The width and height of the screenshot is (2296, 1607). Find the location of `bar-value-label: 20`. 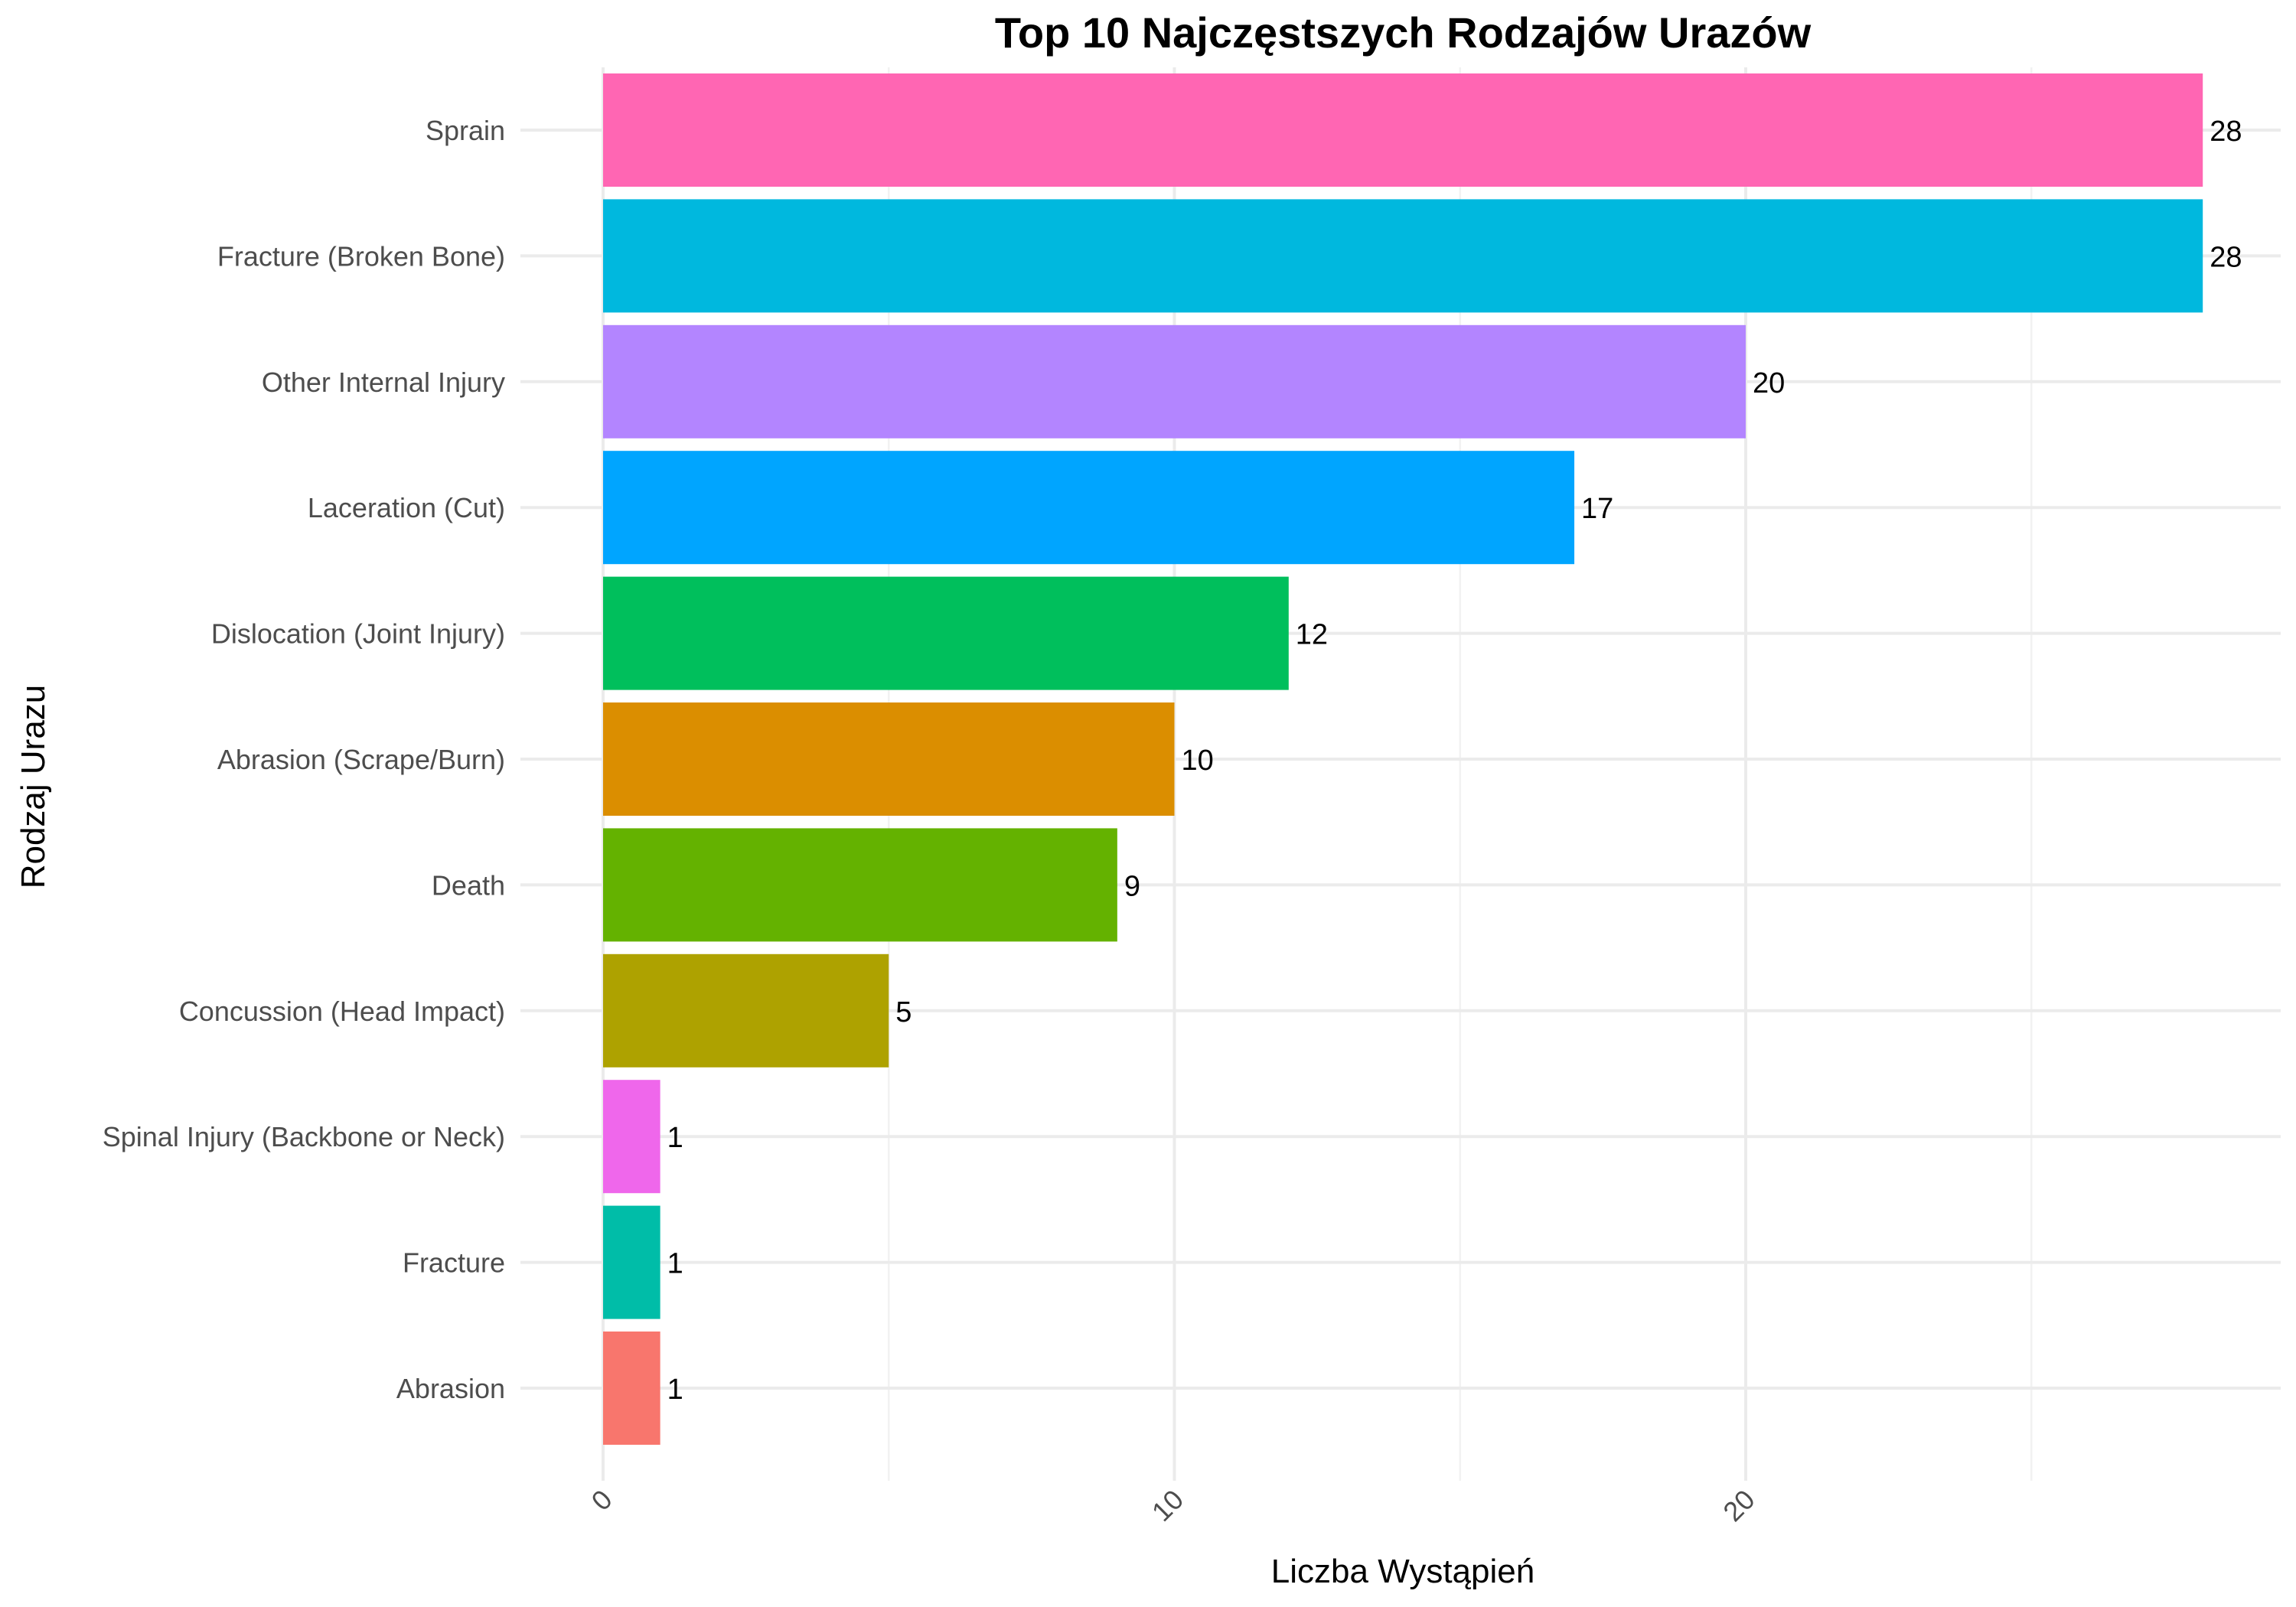

bar-value-label: 20 is located at coordinates (1769, 383).